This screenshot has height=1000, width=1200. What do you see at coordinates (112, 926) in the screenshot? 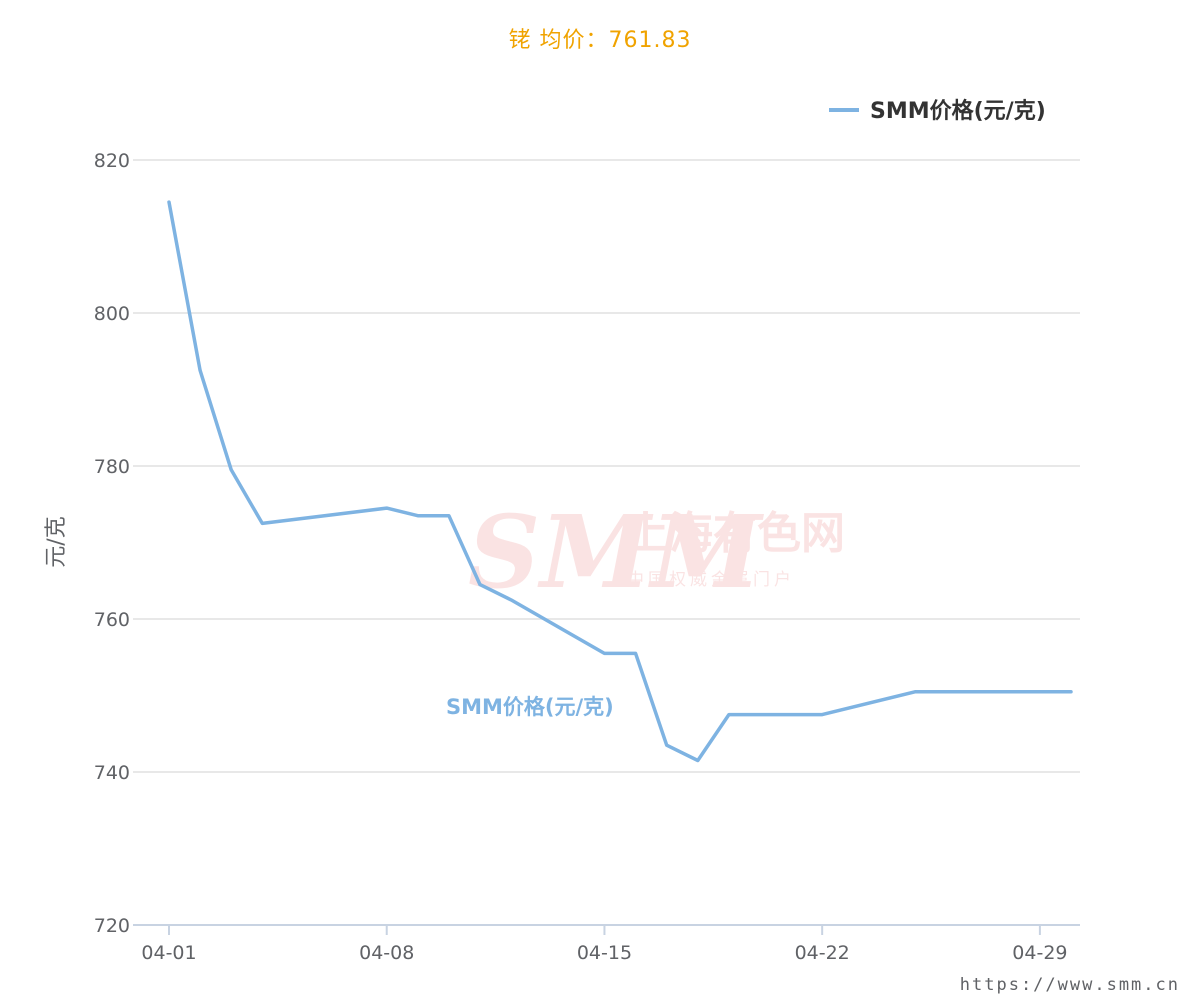
I see `y-tick-label: 720` at bounding box center [112, 926].